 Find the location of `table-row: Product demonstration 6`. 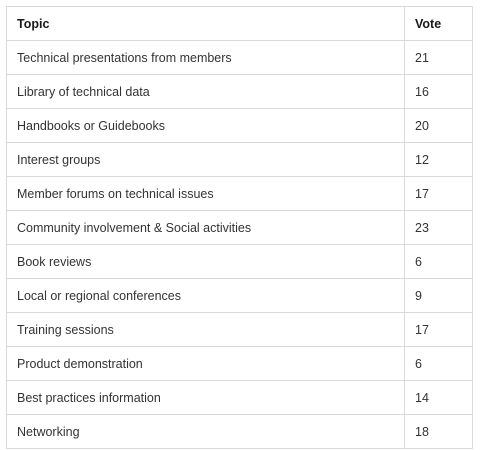

table-row: Product demonstration 6 is located at coordinates (239, 363).